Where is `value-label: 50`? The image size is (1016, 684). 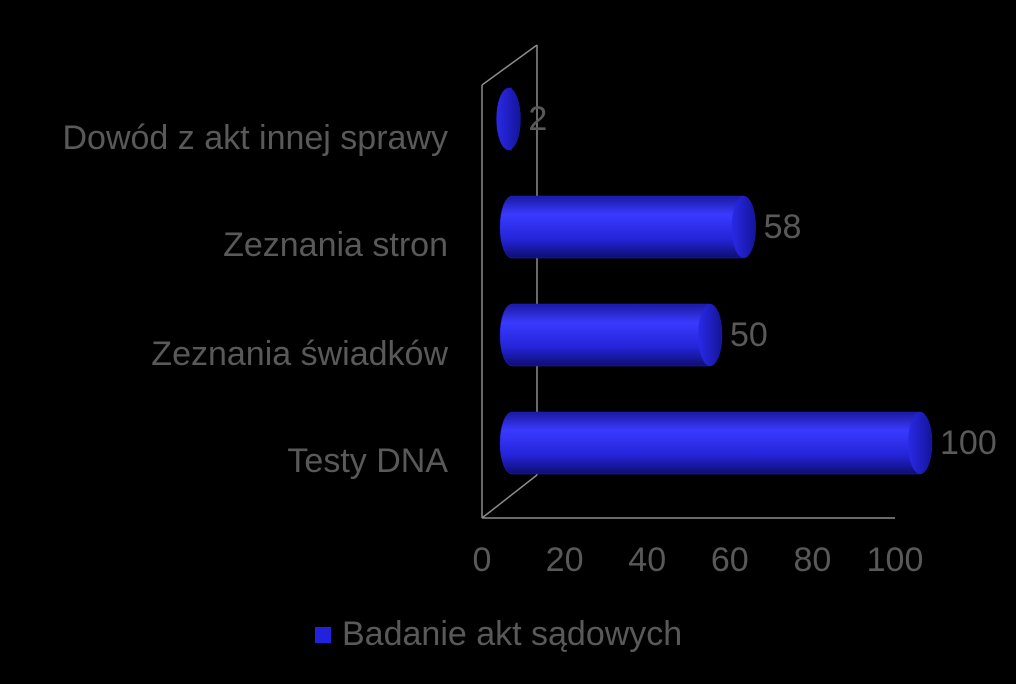
value-label: 50 is located at coordinates (749, 335).